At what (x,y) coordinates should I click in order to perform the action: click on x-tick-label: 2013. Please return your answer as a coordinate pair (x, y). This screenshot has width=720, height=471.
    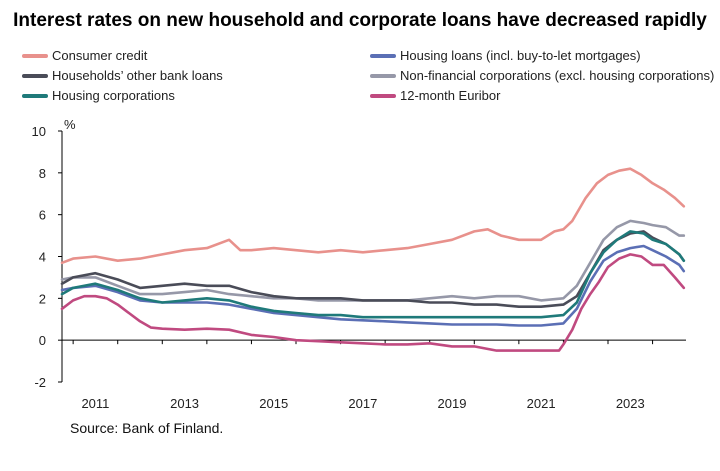
    Looking at the image, I should click on (184, 403).